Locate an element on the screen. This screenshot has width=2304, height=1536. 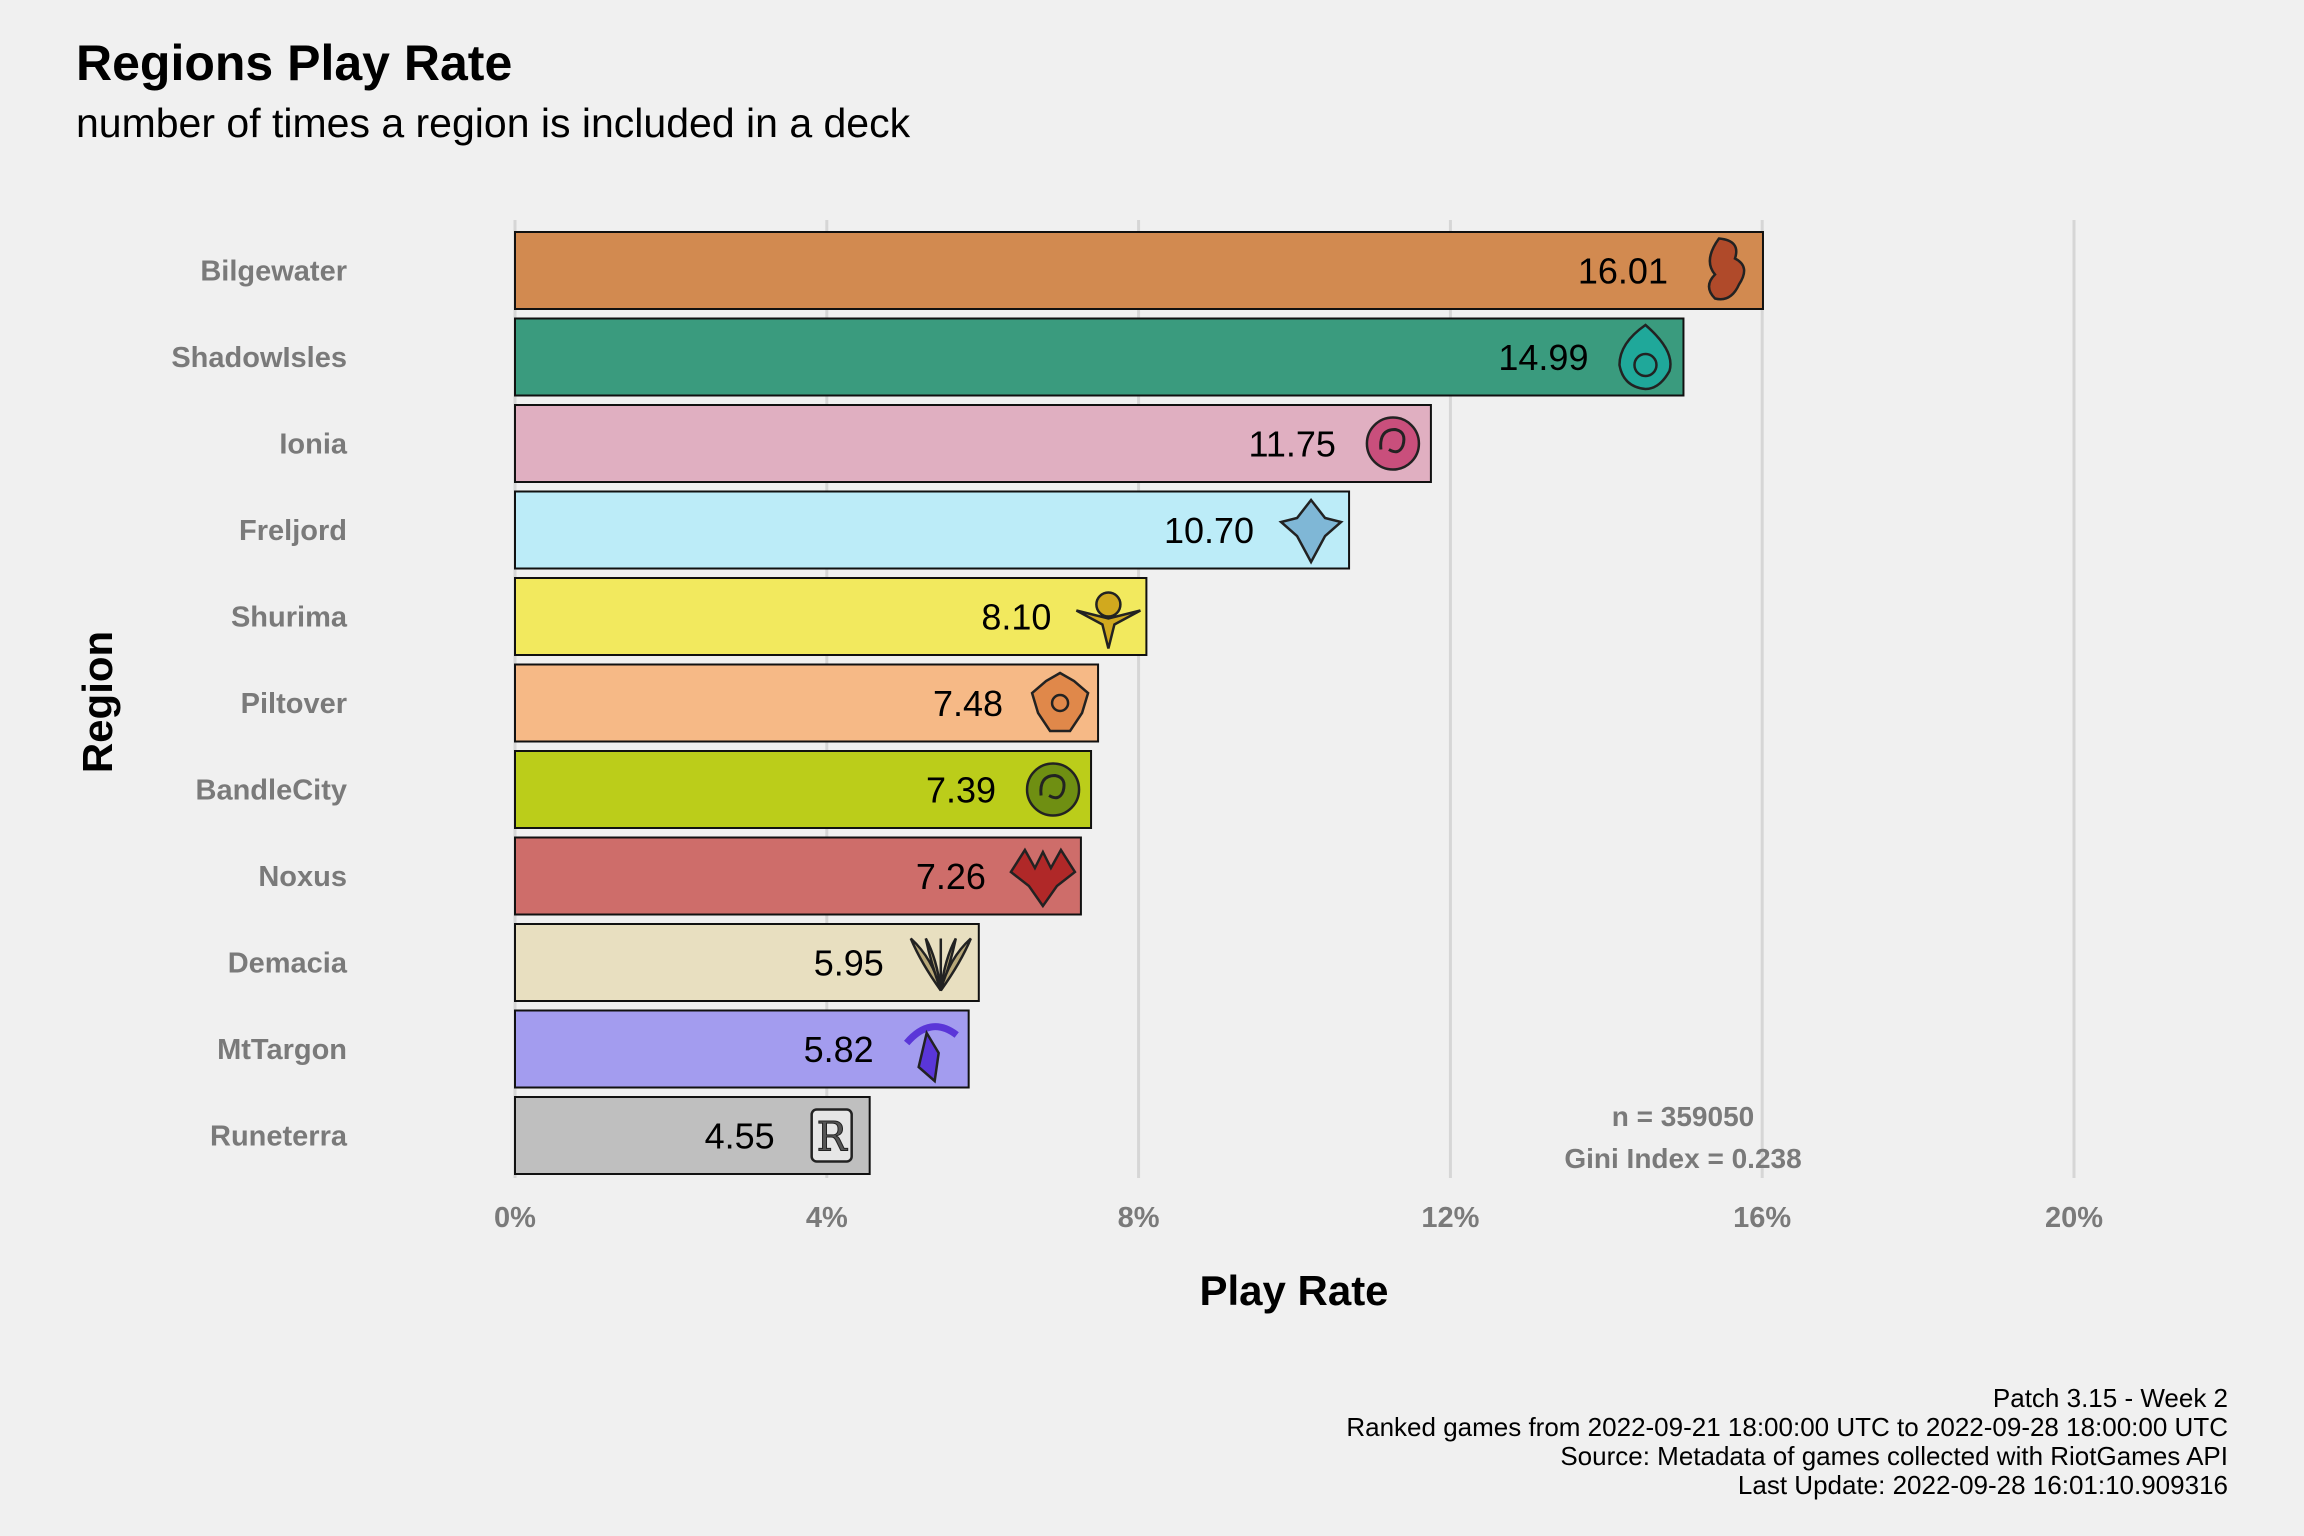
category-label: Noxus is located at coordinates (302, 877).